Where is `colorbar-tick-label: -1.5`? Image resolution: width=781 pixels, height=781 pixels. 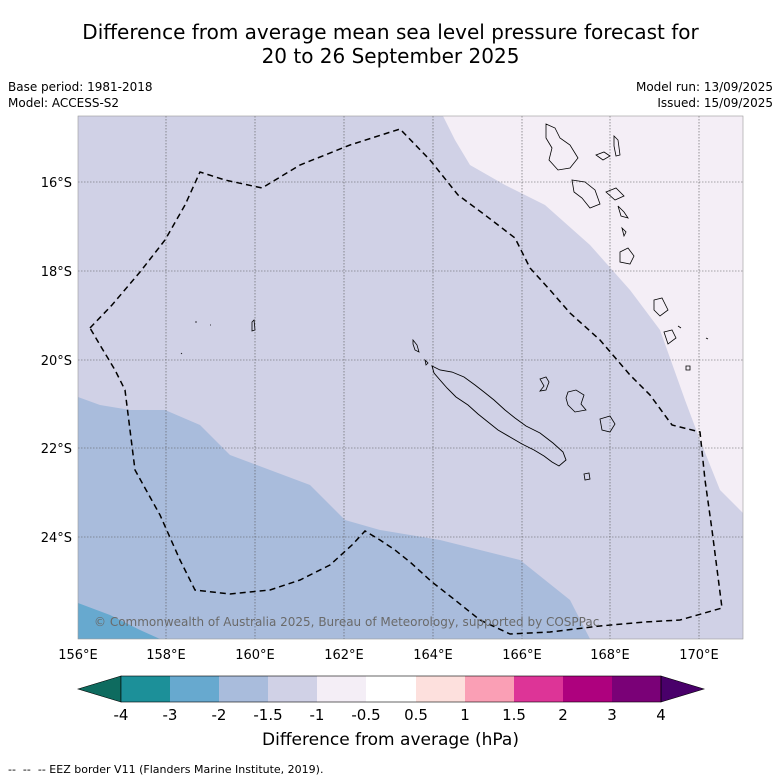 colorbar-tick-label: -1.5 is located at coordinates (267, 715).